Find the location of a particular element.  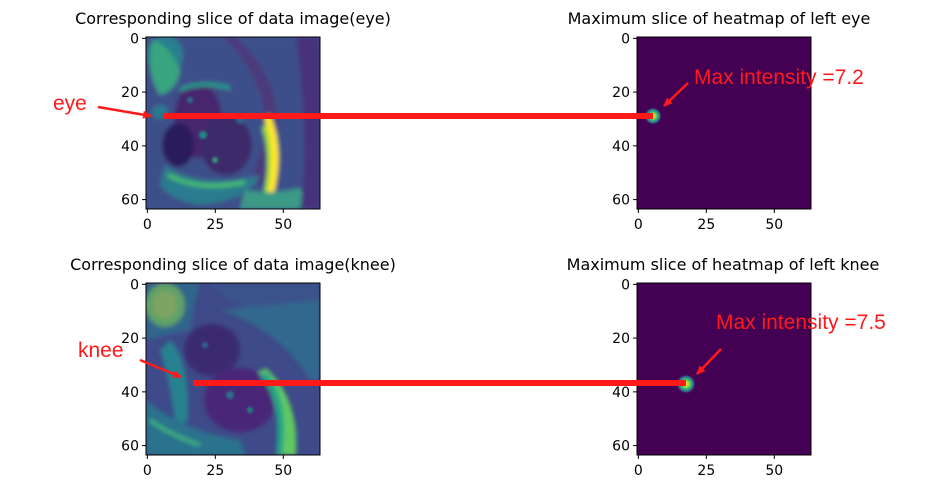

knee-heatmap-ytick-label: 0 is located at coordinates (625, 285).